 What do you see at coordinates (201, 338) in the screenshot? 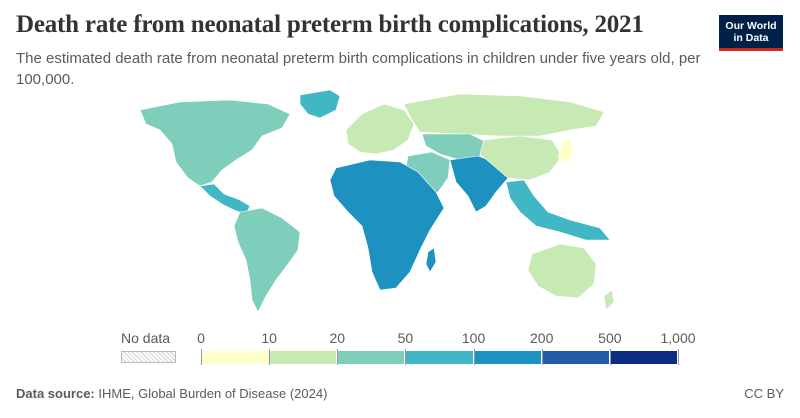
I see `legend-tick-label: 0` at bounding box center [201, 338].